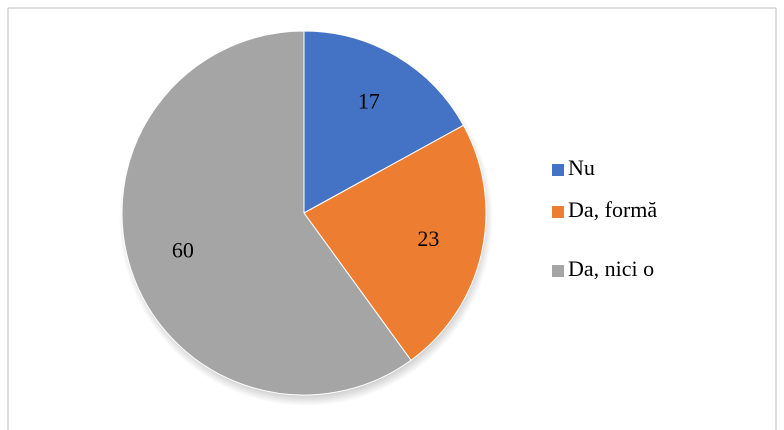  Describe the element at coordinates (369, 100) in the screenshot. I see `data-label: 17` at that location.